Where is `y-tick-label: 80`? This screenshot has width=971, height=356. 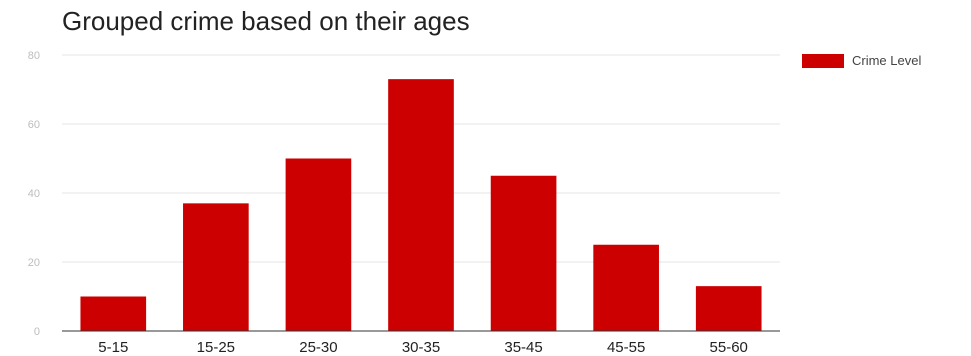
y-tick-label: 80 is located at coordinates (34, 56).